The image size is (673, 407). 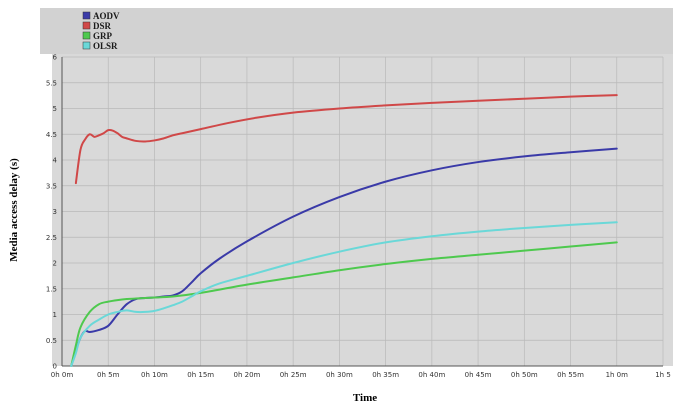 What do you see at coordinates (154, 375) in the screenshot?
I see `x-tick-label: 0h 10m` at bounding box center [154, 375].